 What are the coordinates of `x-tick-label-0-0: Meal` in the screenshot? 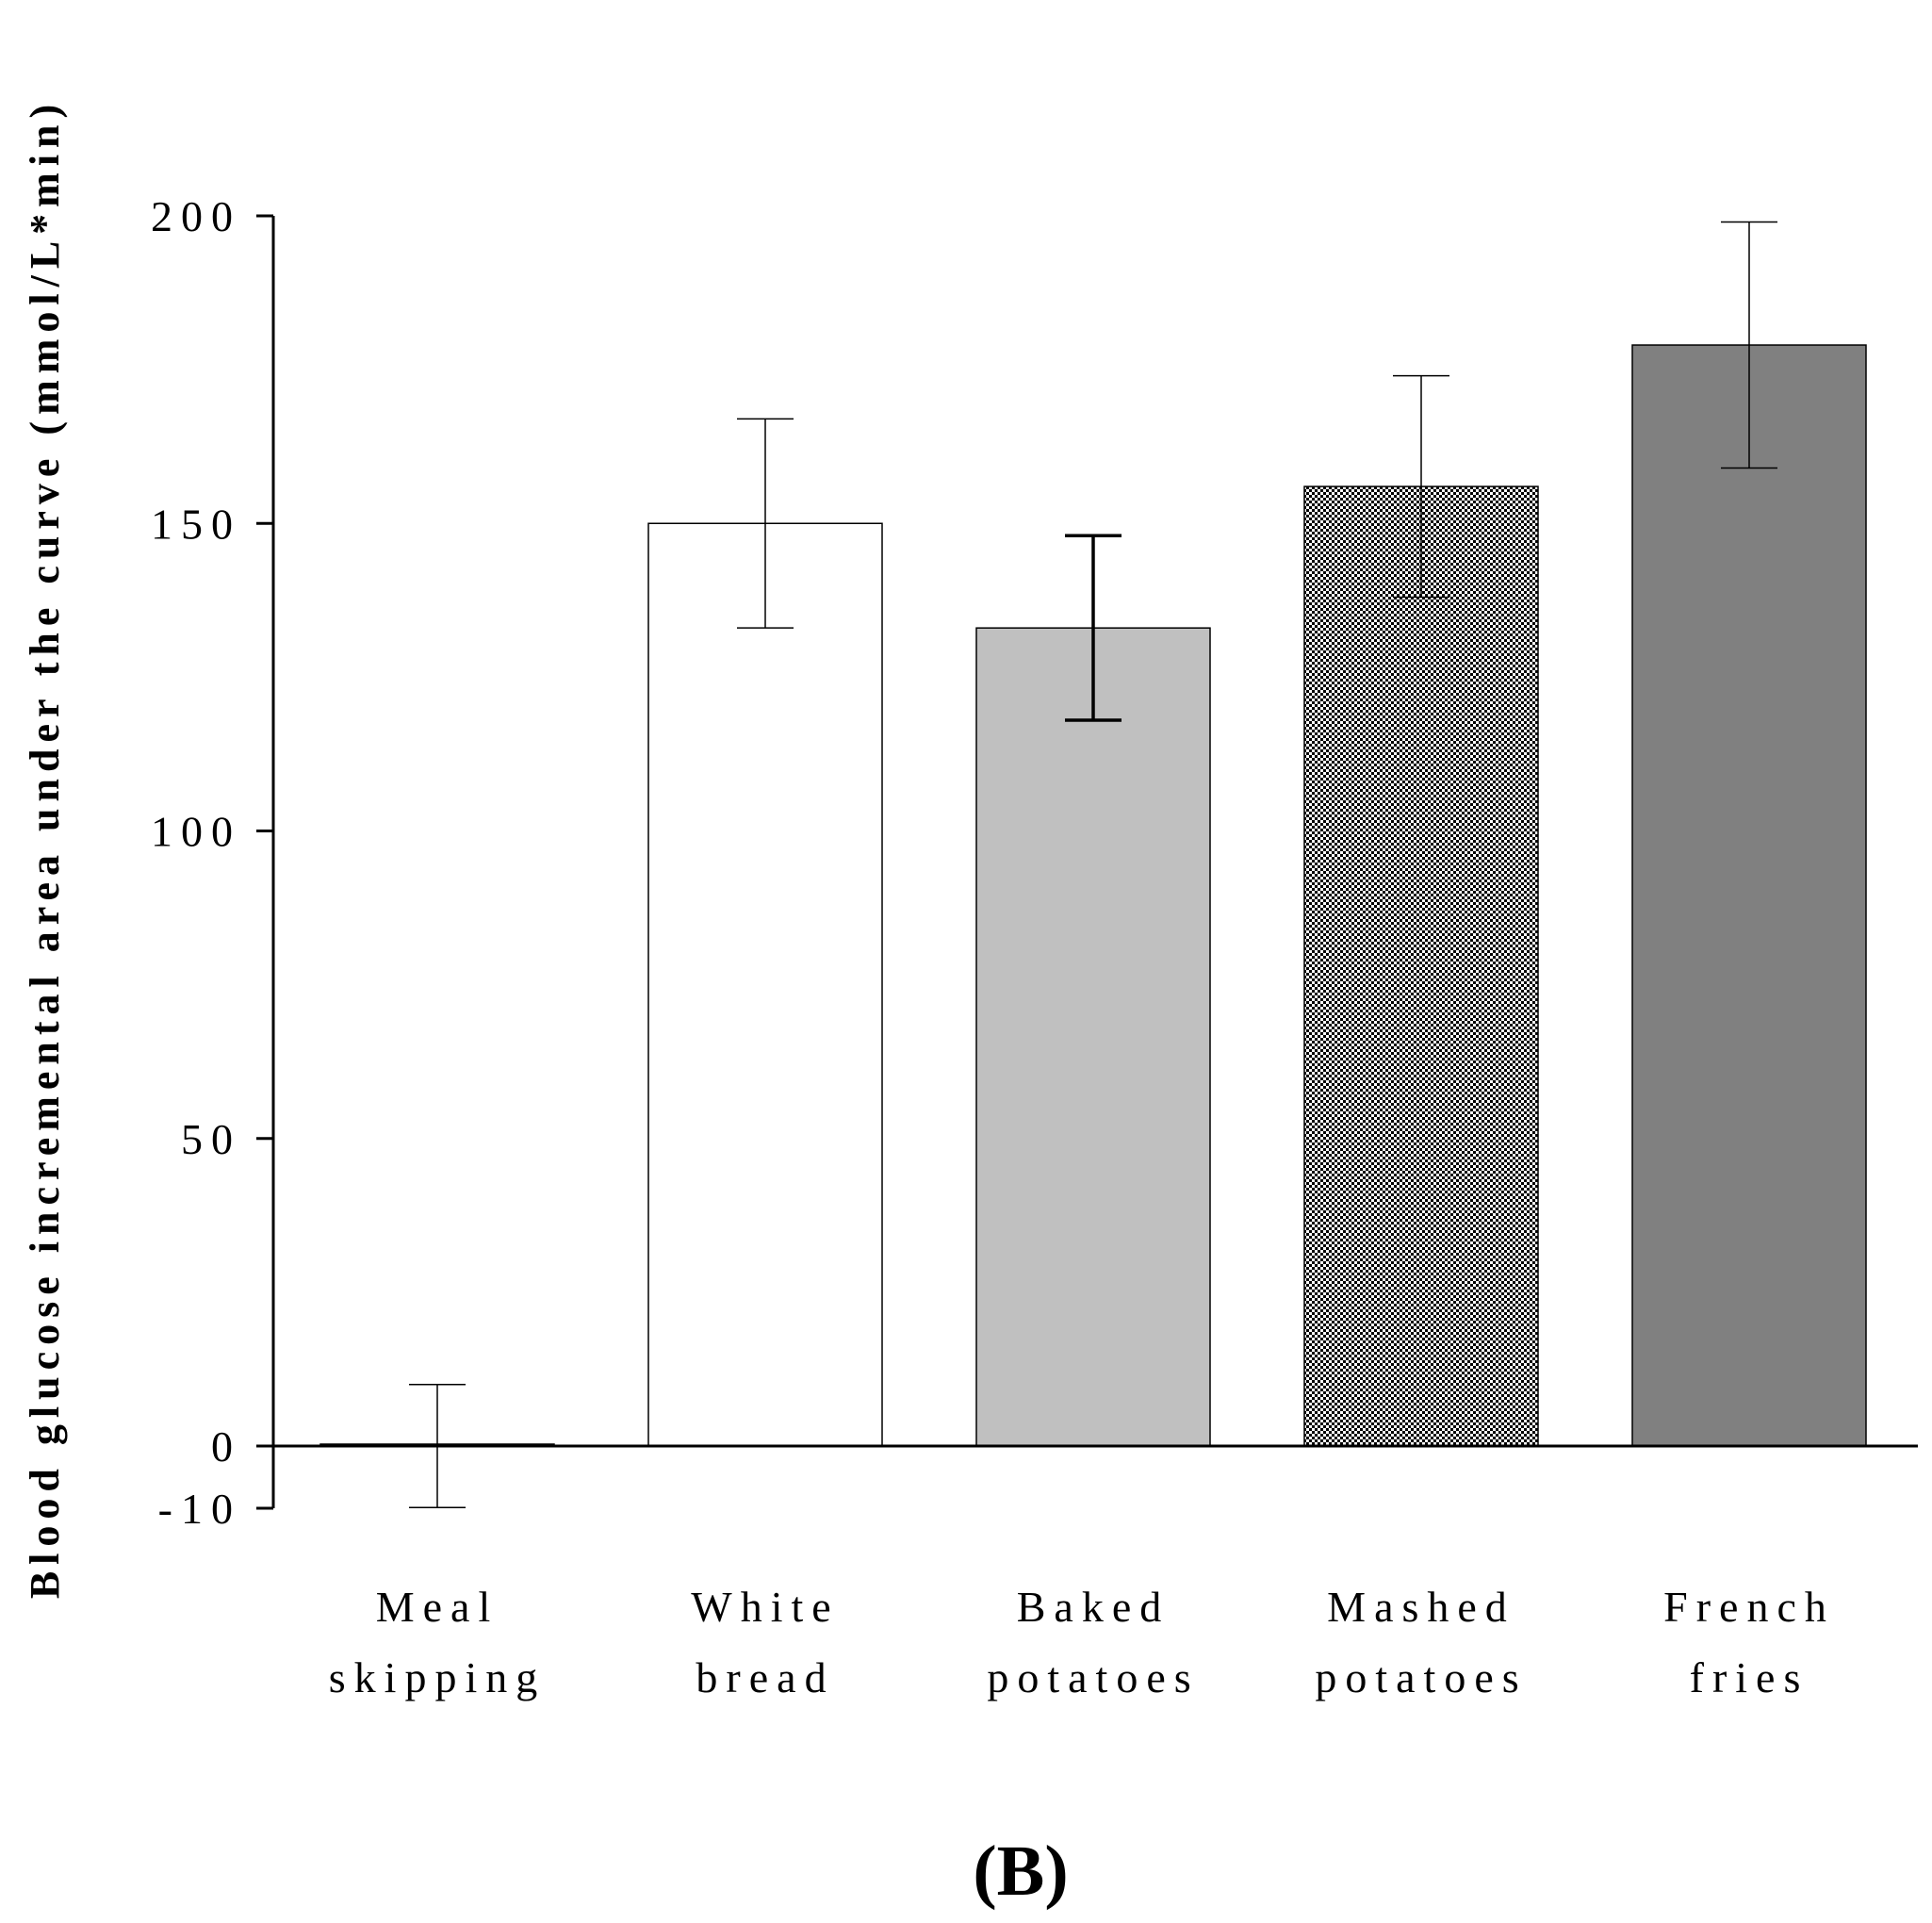 It's located at (437, 1607).